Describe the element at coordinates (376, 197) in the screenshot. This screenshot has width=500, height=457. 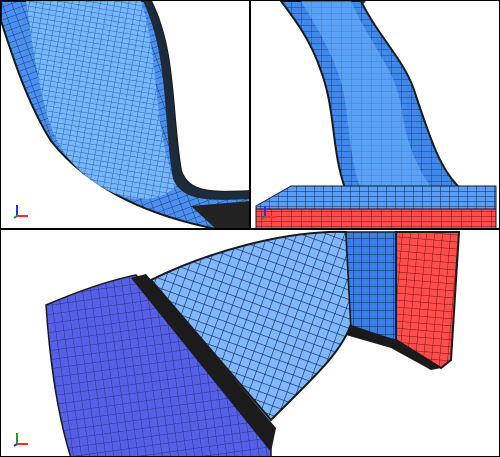
I see `mesh-base-ring` at that location.